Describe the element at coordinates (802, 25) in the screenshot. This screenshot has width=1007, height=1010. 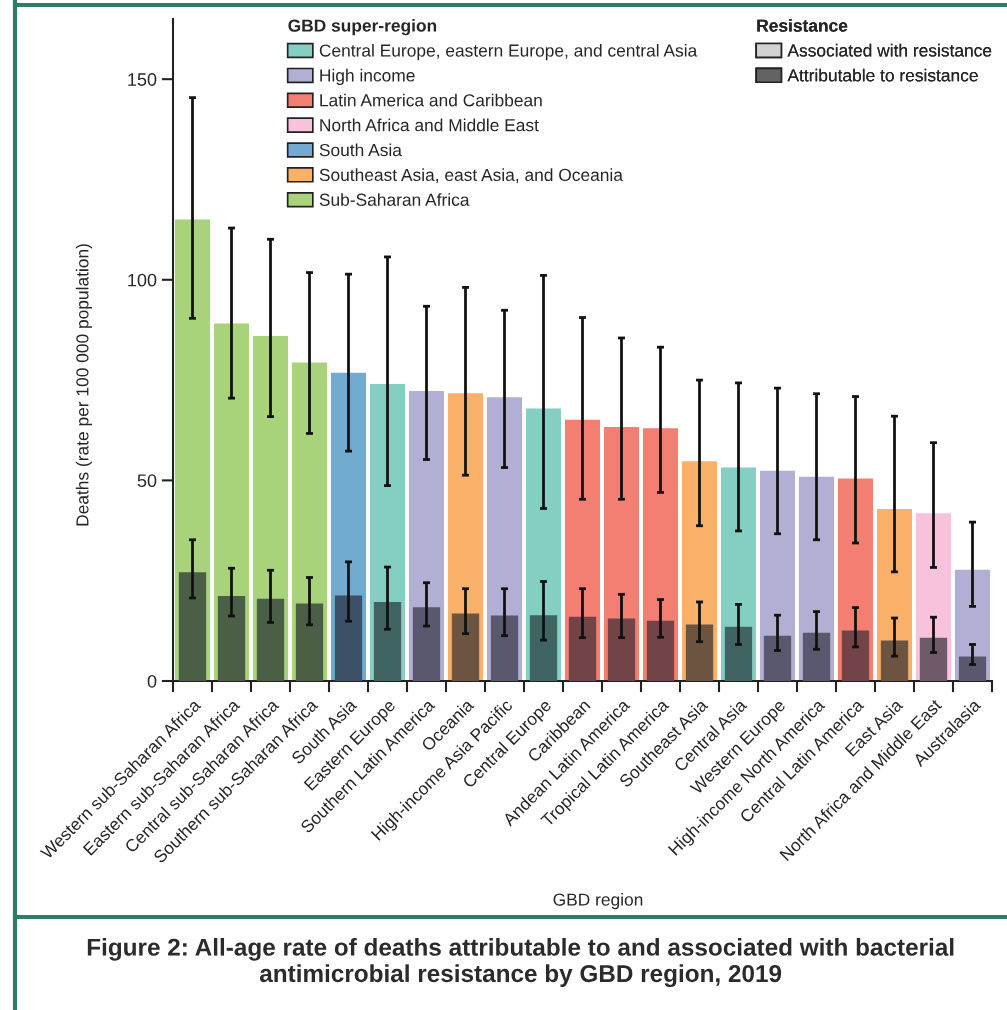
I see `annotation: Resistance` at that location.